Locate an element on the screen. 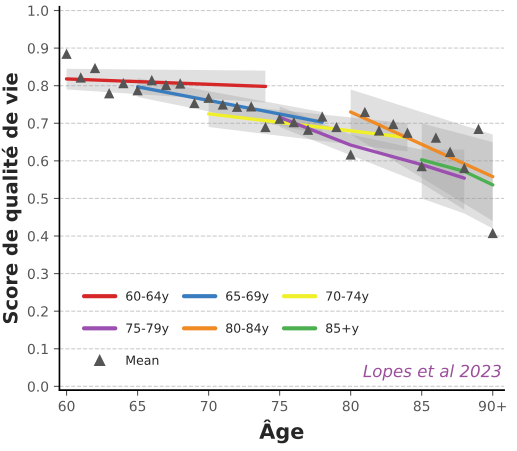 The width and height of the screenshot is (517, 451). x-tick-label: 85 is located at coordinates (422, 406).